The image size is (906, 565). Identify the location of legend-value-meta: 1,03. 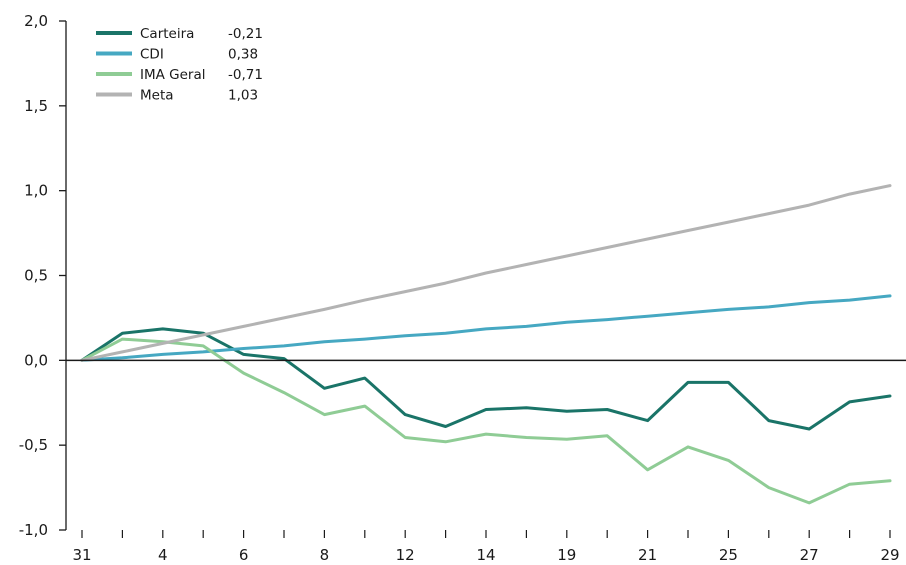
(243, 96).